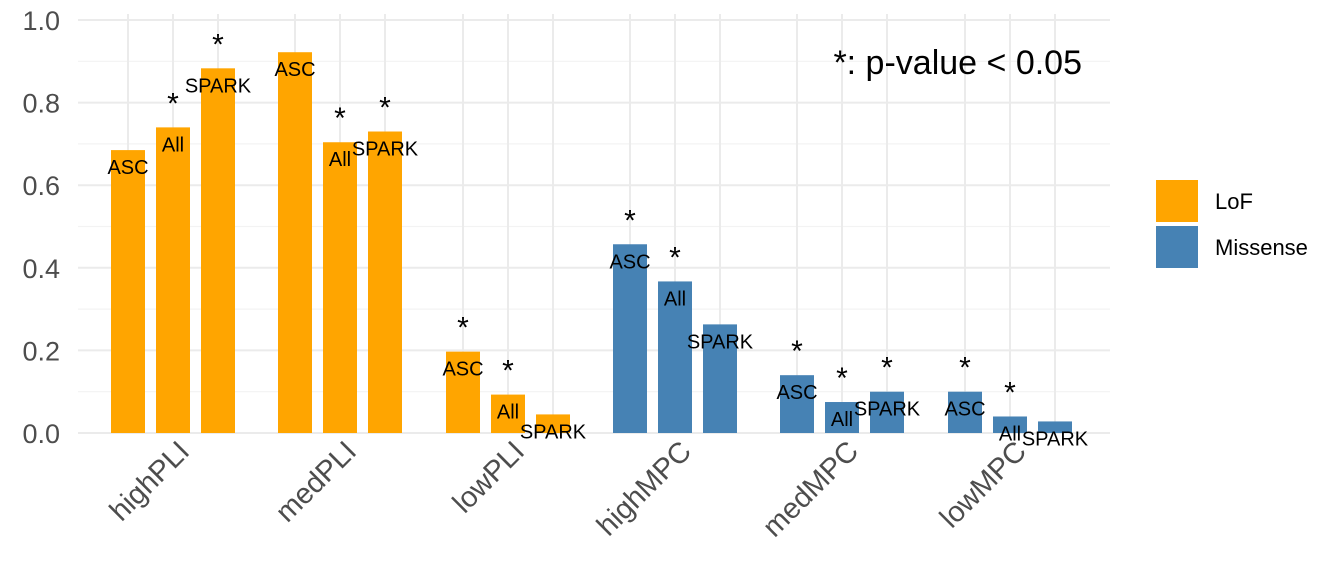 This screenshot has height=576, width=1344. I want to click on bar-highMPC-all, so click(675, 357).